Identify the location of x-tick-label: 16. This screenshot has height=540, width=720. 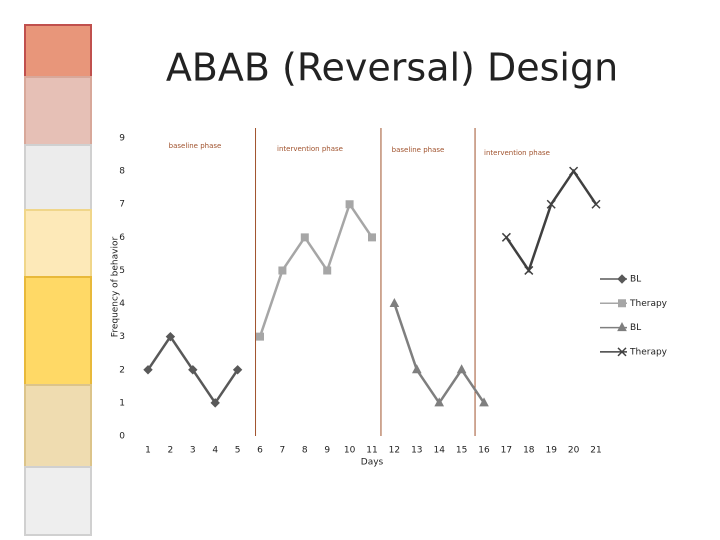
(484, 451).